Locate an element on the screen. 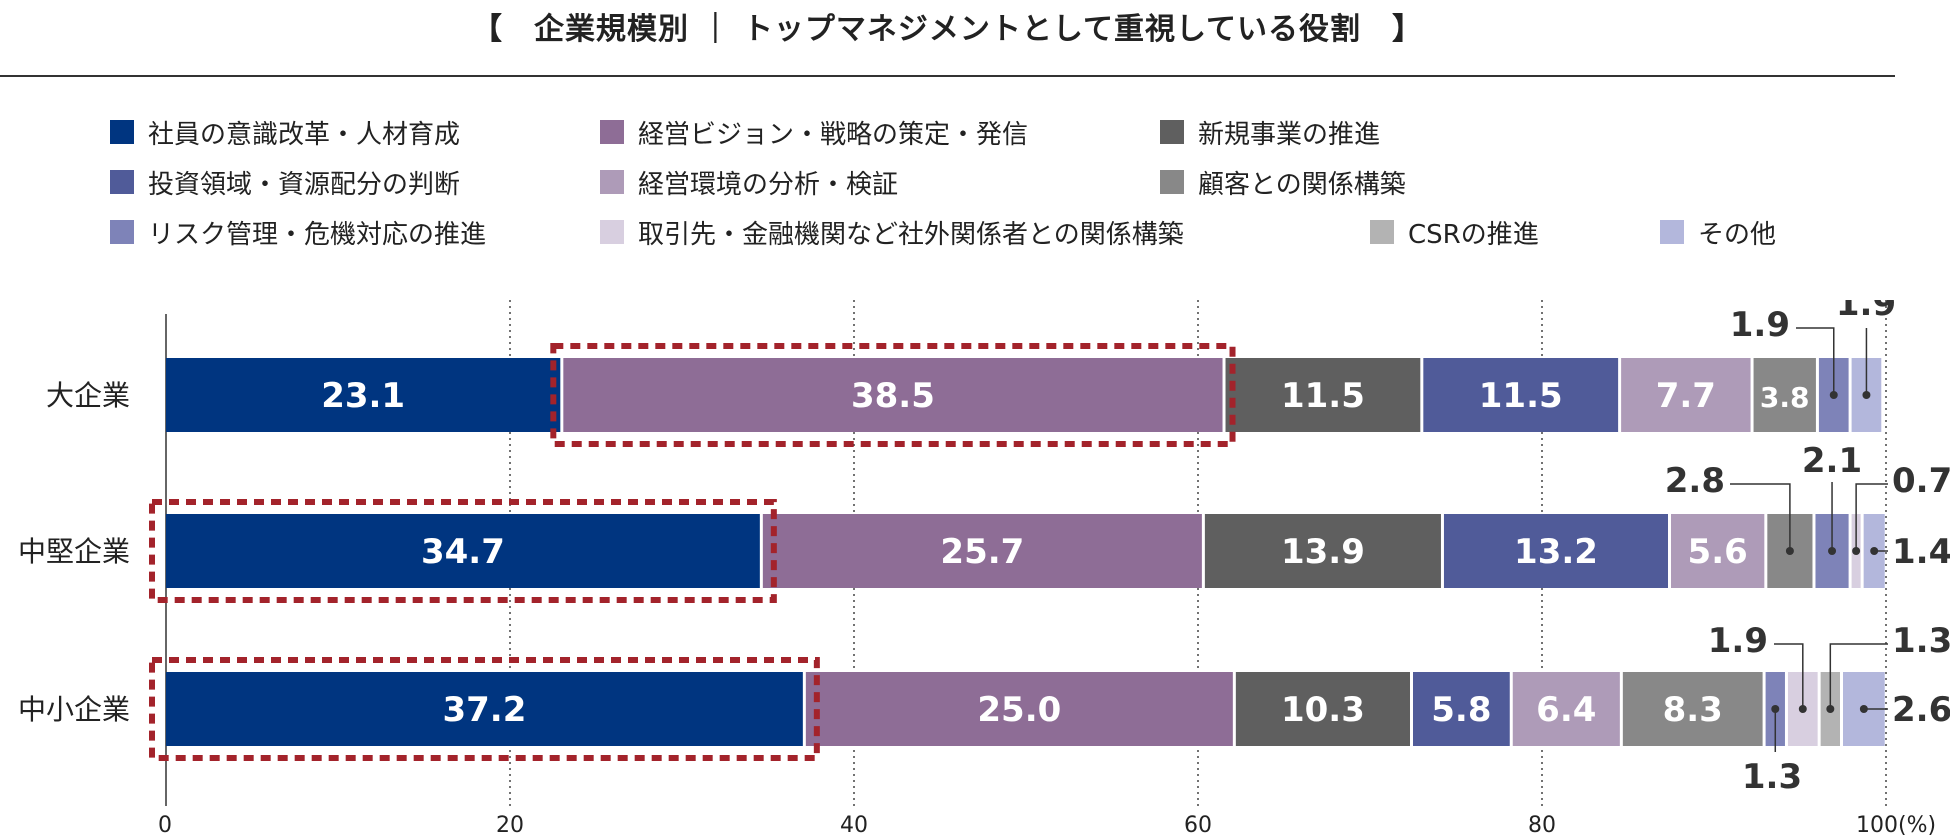 This screenshot has width=1950, height=836. legend-item: 新規事業の推進 is located at coordinates (1270, 132).